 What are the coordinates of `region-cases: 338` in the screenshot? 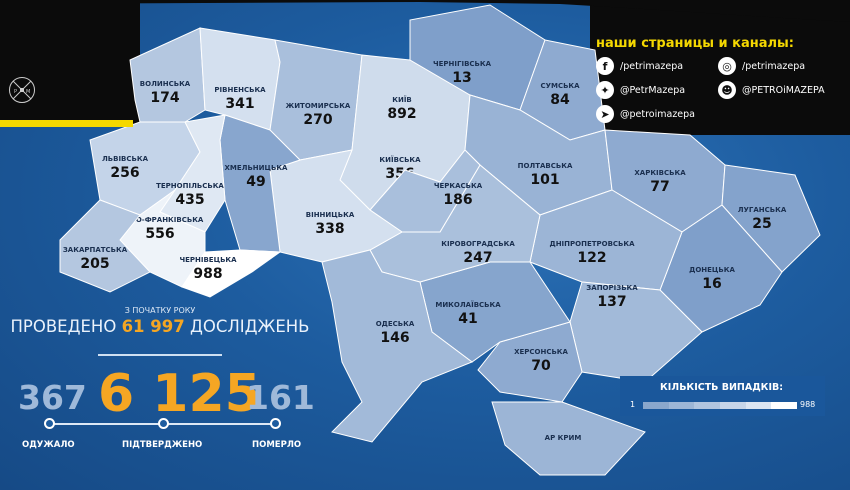 It's located at (329, 229).